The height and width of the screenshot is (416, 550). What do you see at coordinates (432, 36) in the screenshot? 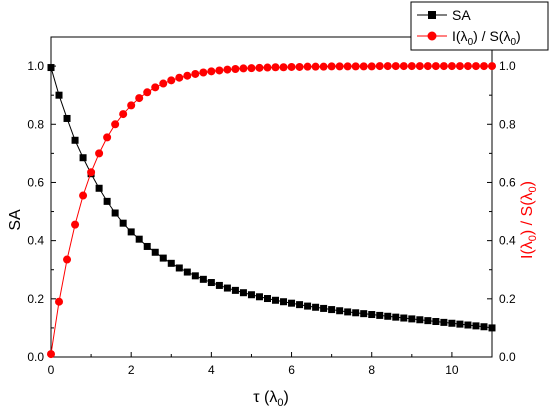
I see `legend-marker-circle` at bounding box center [432, 36].